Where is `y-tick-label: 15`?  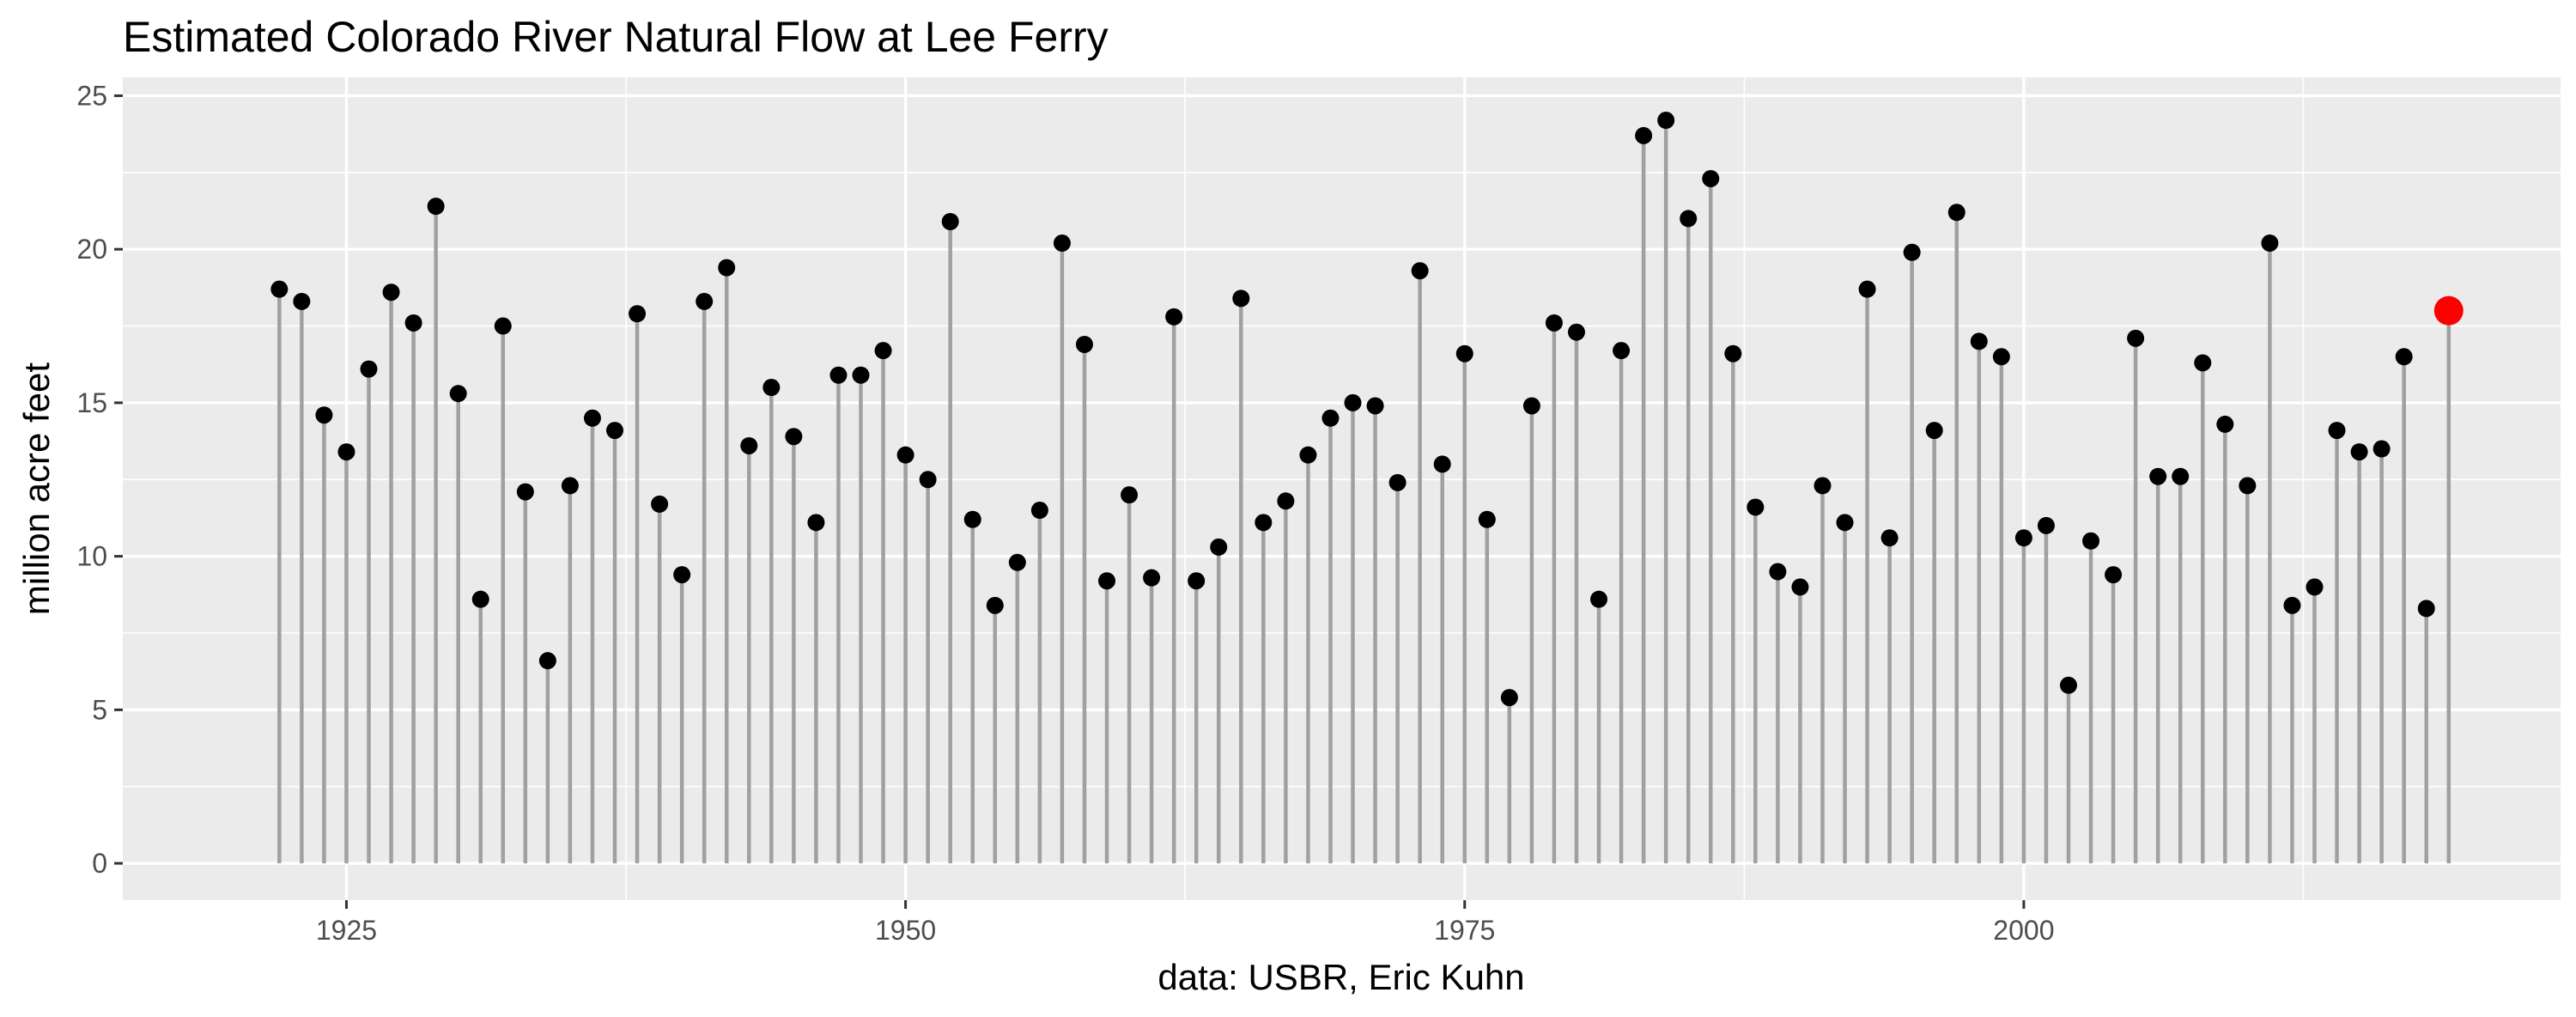
y-tick-label: 15 is located at coordinates (91, 402).